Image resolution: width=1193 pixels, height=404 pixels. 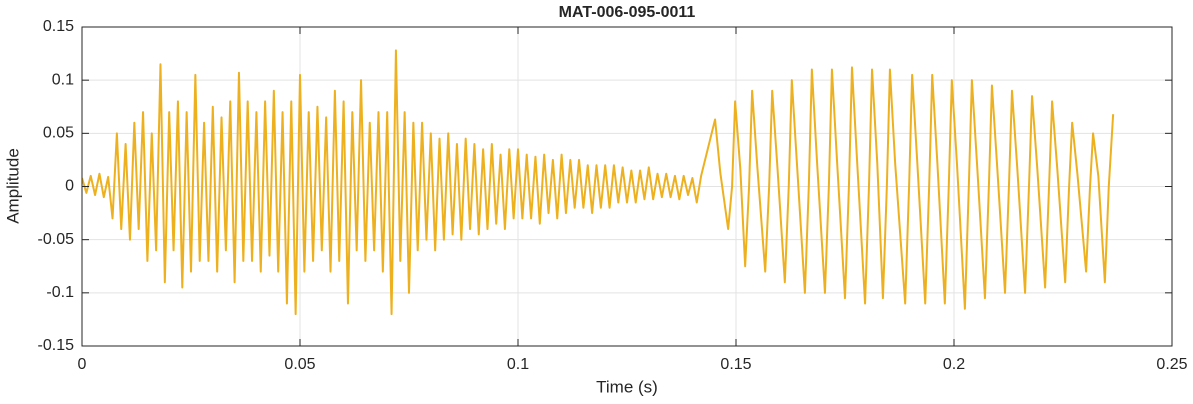 I want to click on x-axis-label: Time (s), so click(x=627, y=386).